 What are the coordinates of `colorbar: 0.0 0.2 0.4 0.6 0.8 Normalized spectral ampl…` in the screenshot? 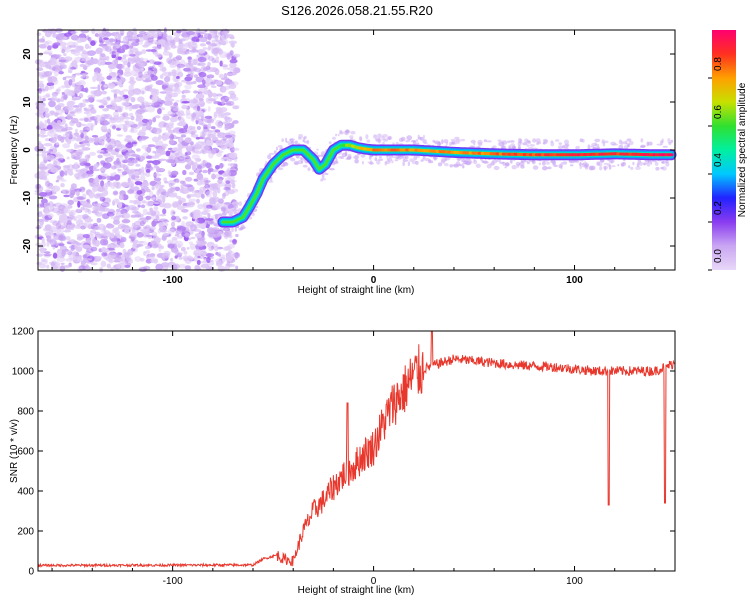 It's located at (728, 150).